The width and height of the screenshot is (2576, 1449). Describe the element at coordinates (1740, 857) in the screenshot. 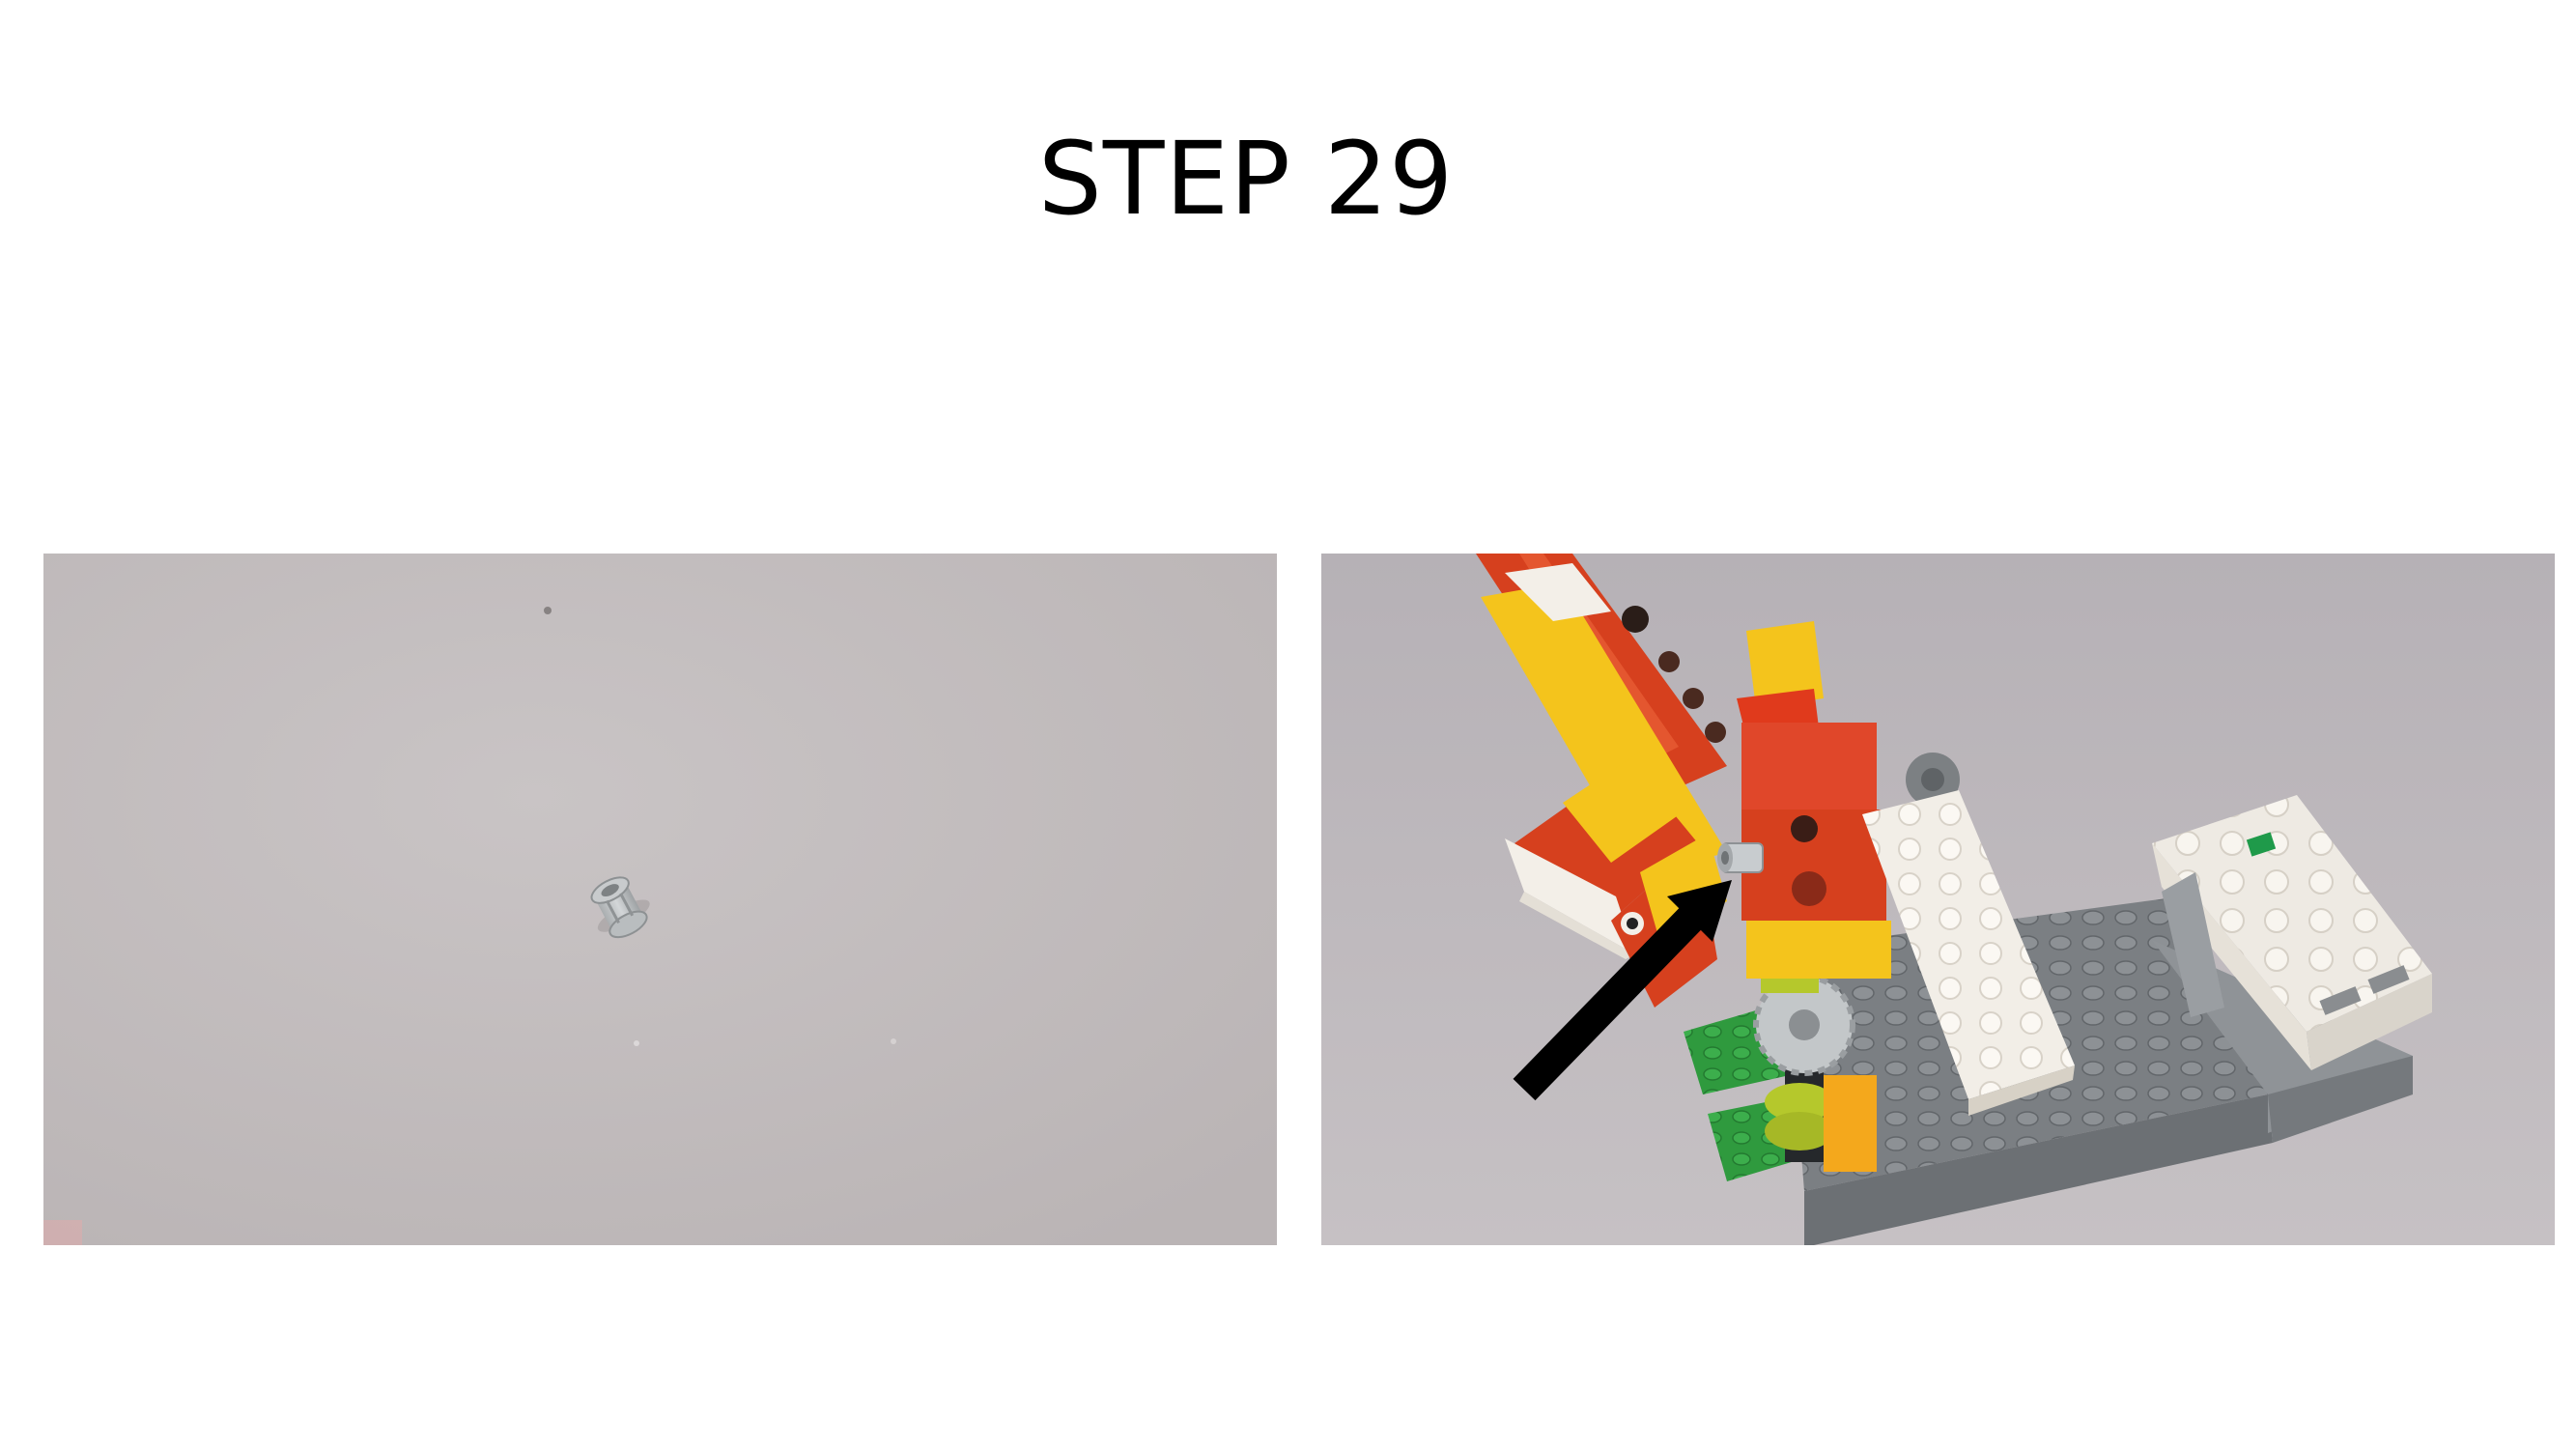

I see `bush-placement` at that location.